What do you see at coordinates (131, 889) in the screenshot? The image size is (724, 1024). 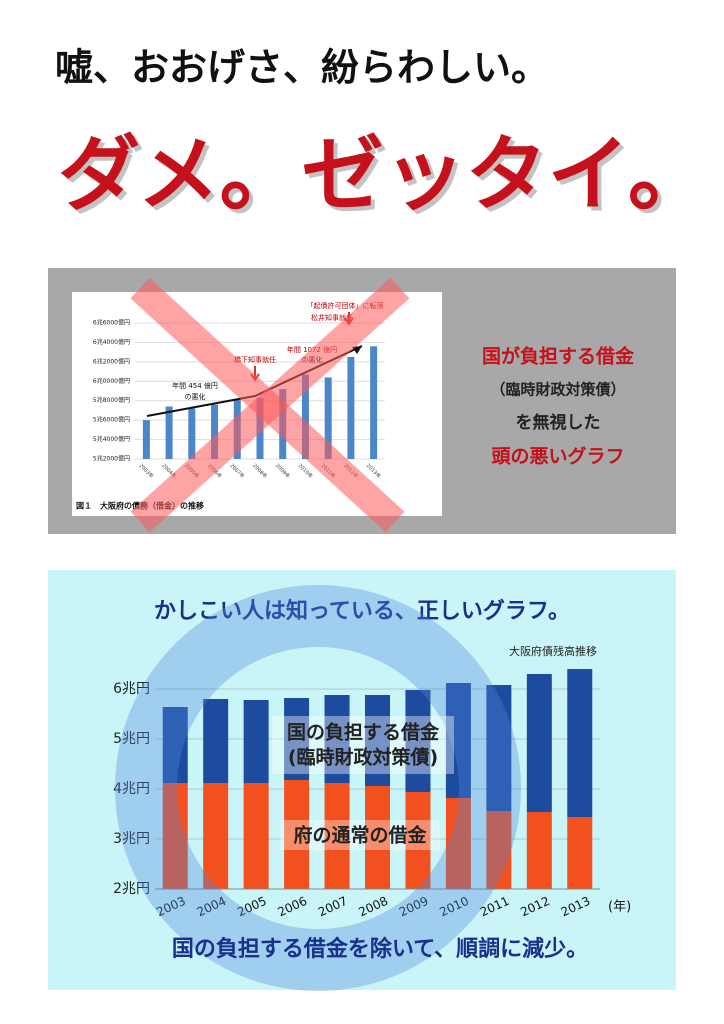 I see `y-tick-label: 2兆円` at bounding box center [131, 889].